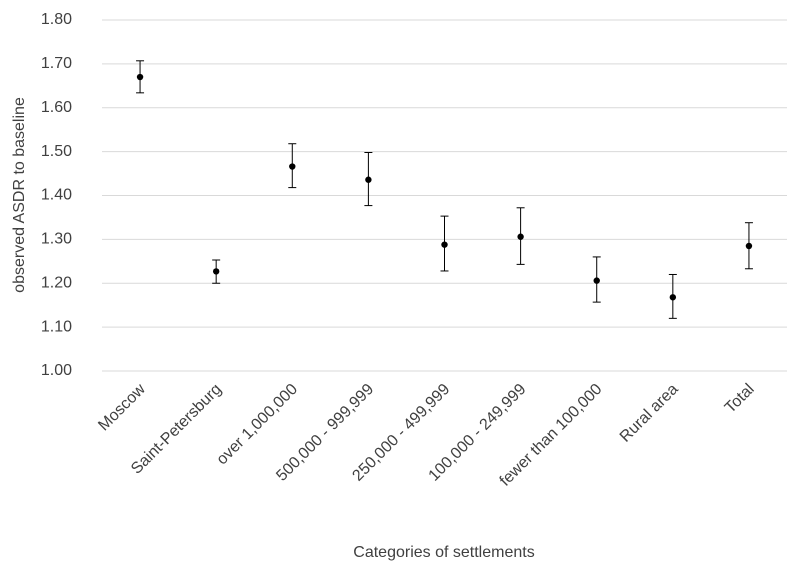  What do you see at coordinates (649, 413) in the screenshot?
I see `x-tick-label: Rural area` at bounding box center [649, 413].